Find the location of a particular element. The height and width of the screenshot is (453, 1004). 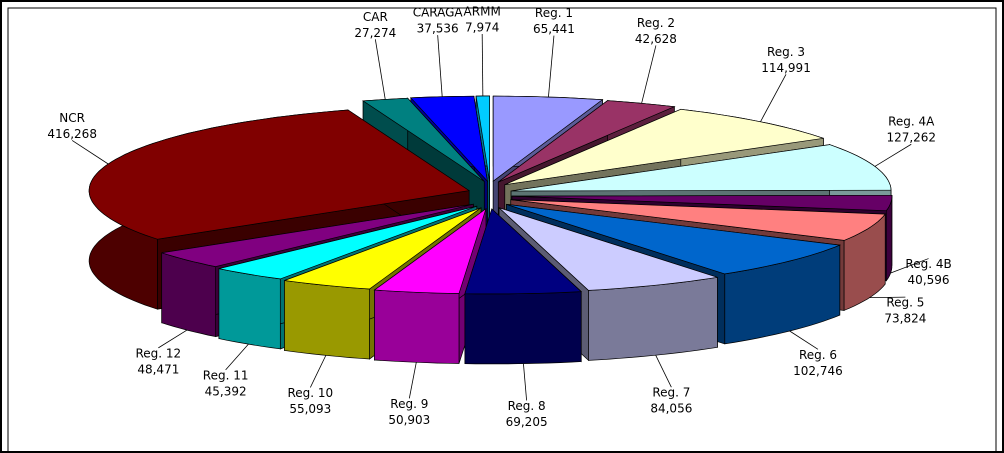

slice-label: Reg. 4B is located at coordinates (928, 264).